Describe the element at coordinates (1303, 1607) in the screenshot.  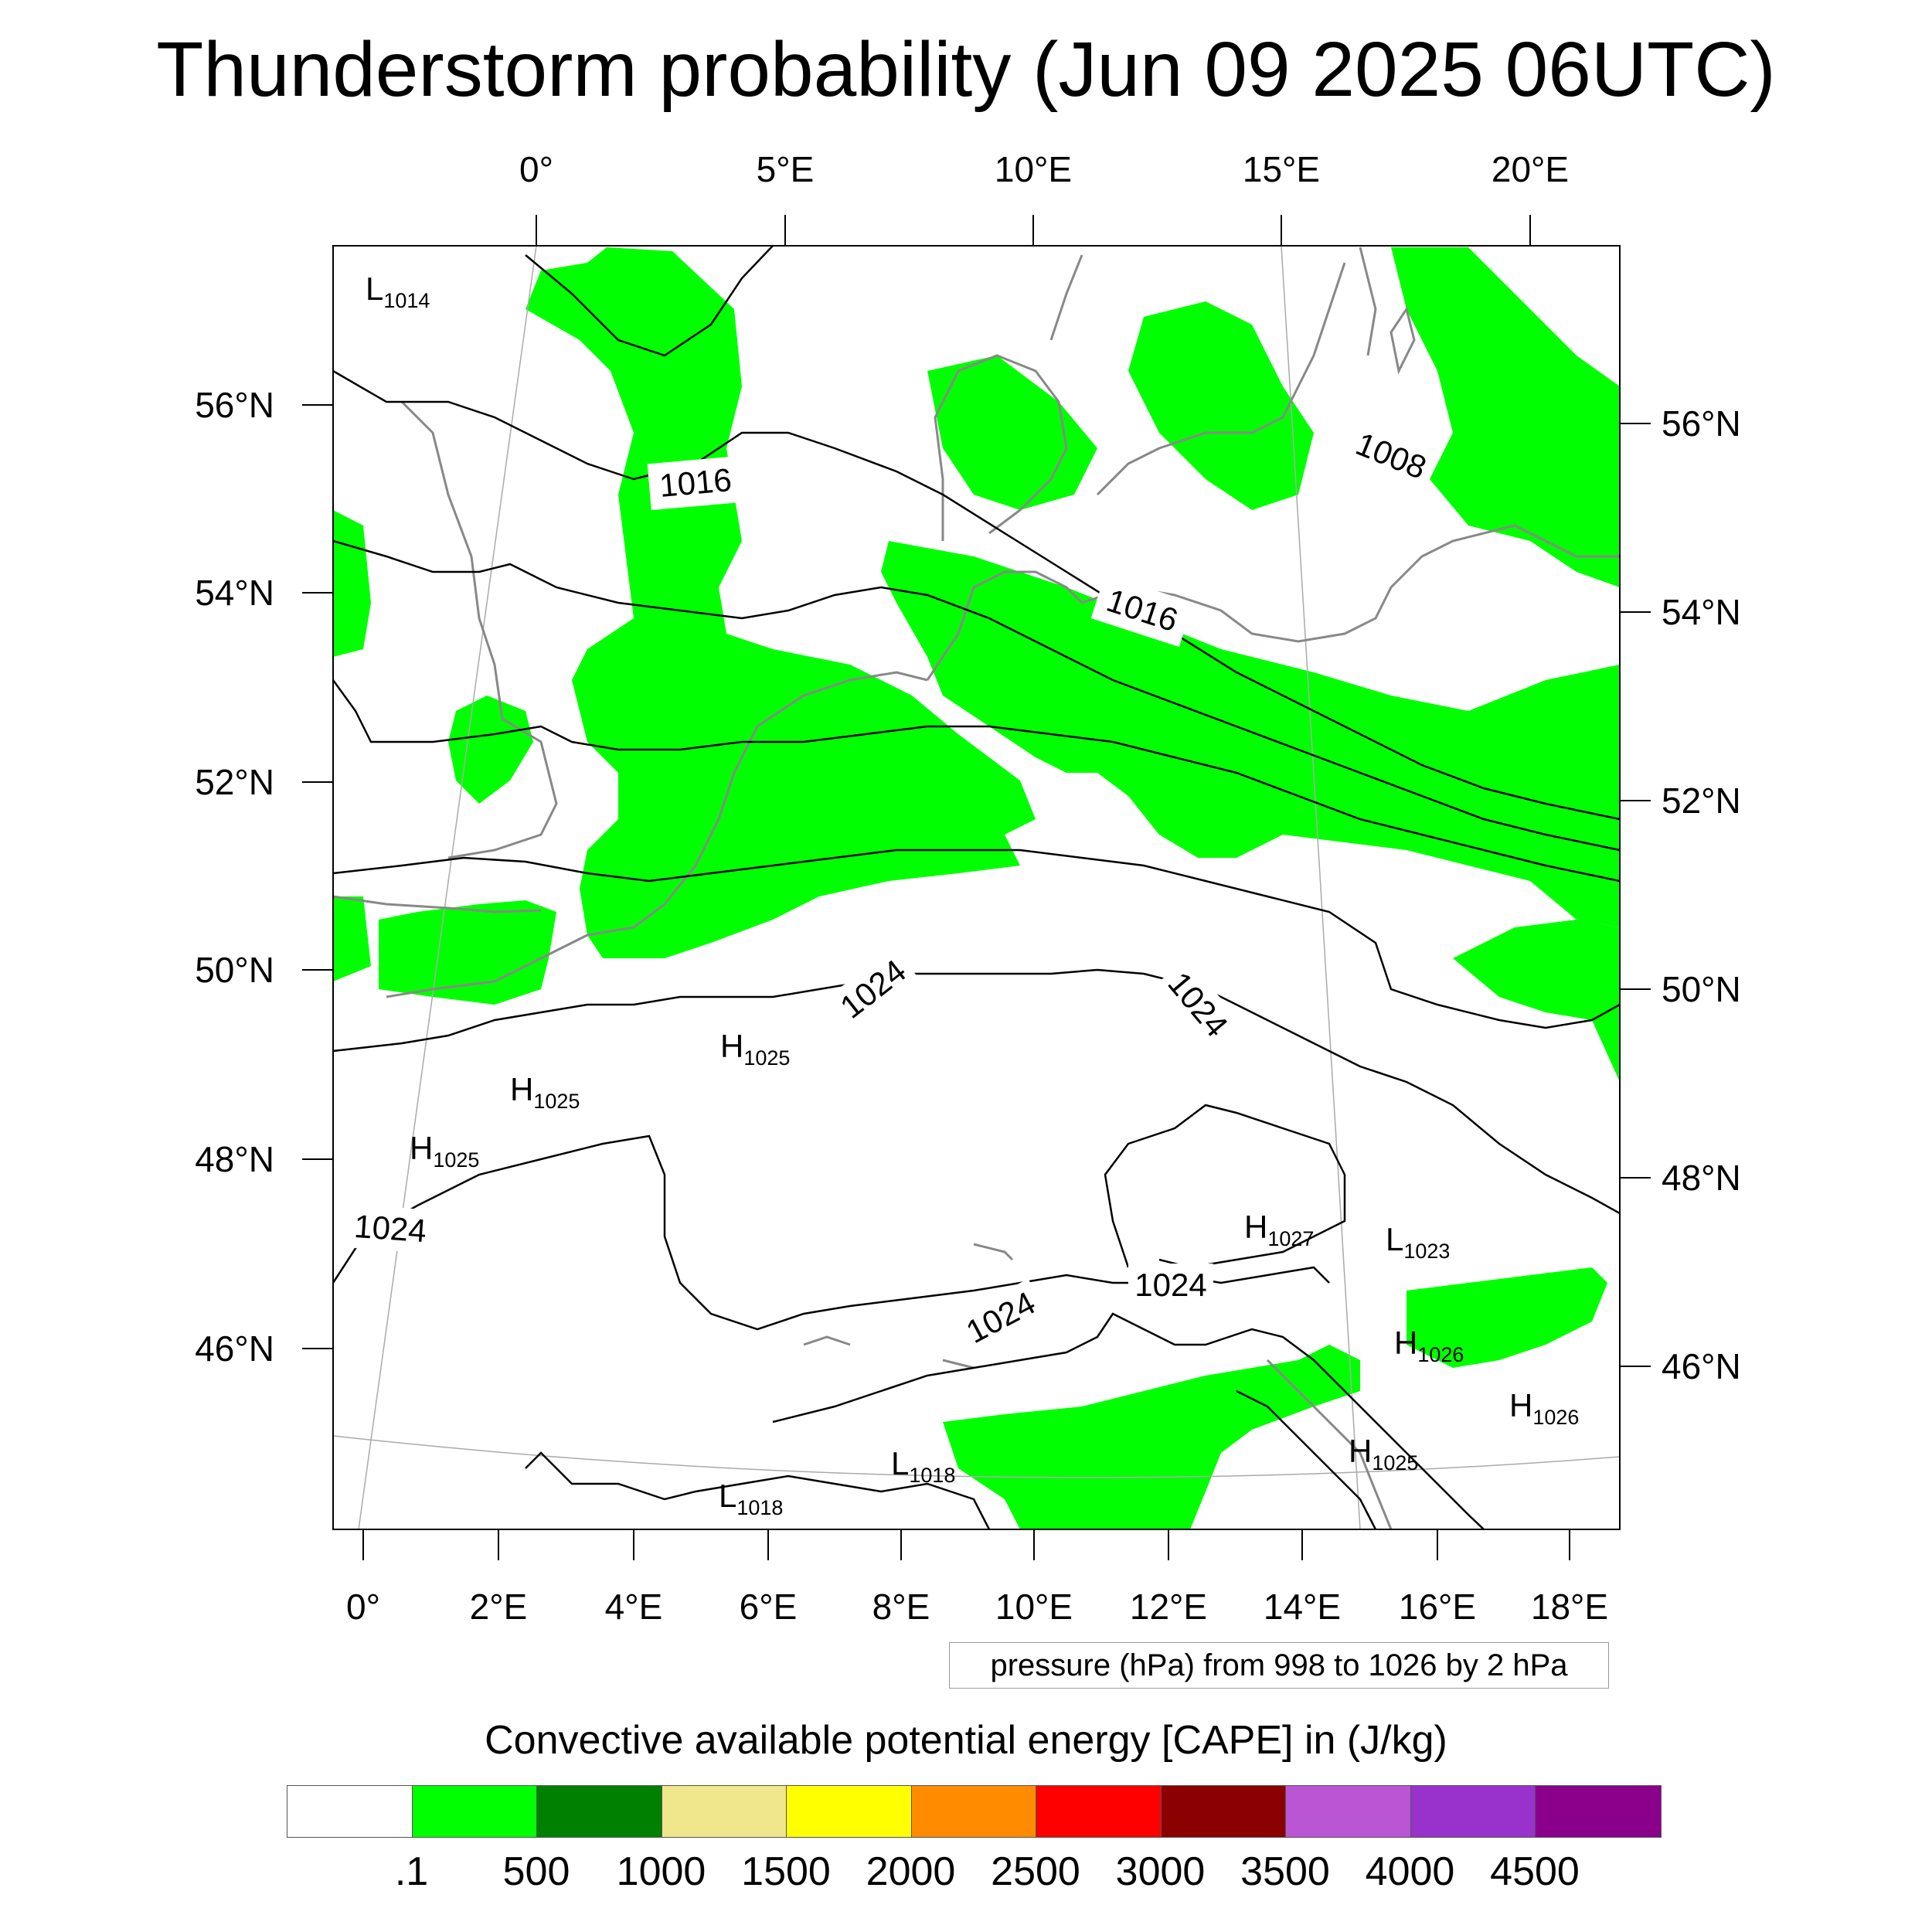
I see `bottom-tick-label: 14°E` at that location.